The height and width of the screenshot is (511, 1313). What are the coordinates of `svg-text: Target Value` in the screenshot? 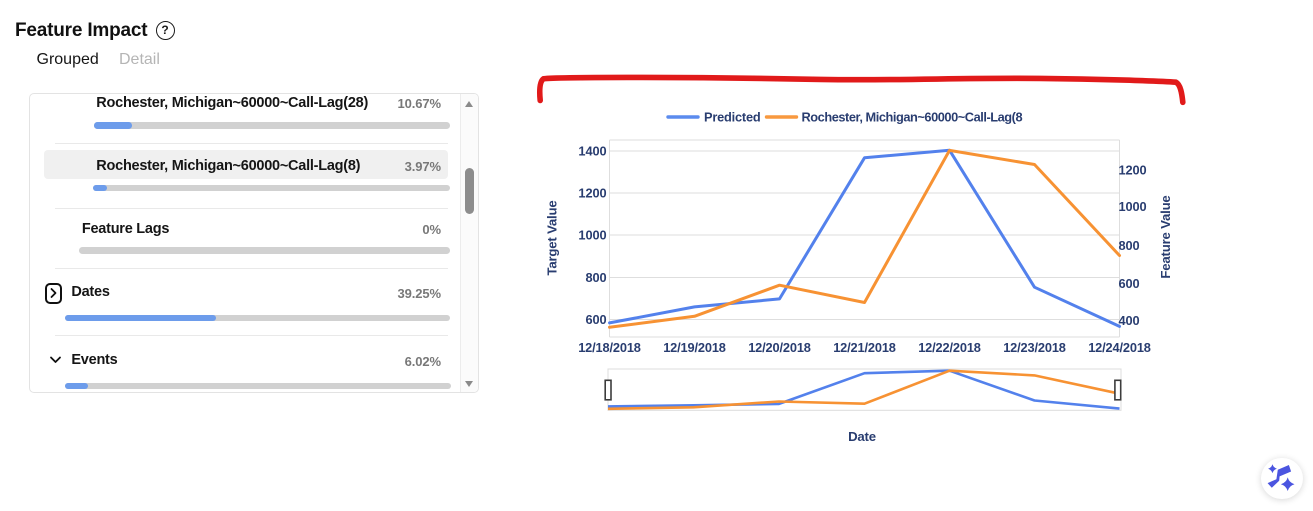 It's located at (552, 237).